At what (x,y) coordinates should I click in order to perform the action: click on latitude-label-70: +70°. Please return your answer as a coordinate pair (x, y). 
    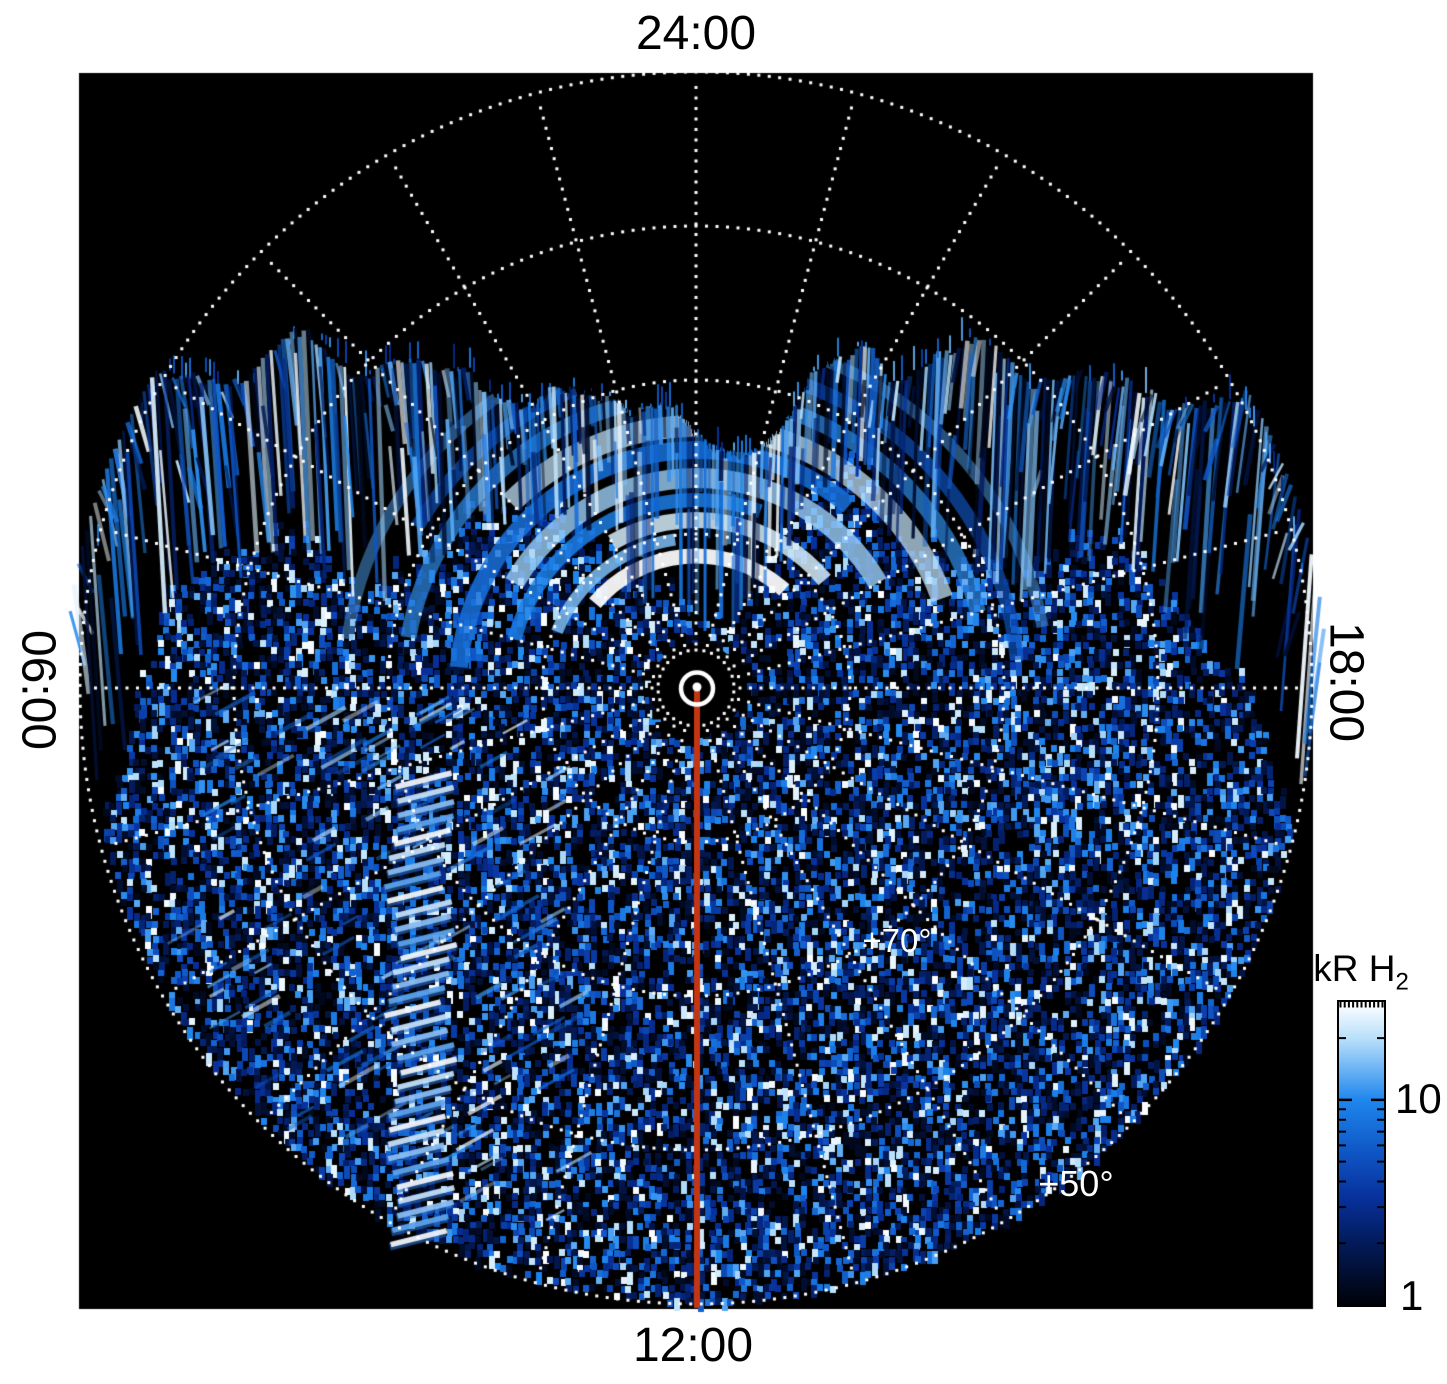
    Looking at the image, I should click on (897, 940).